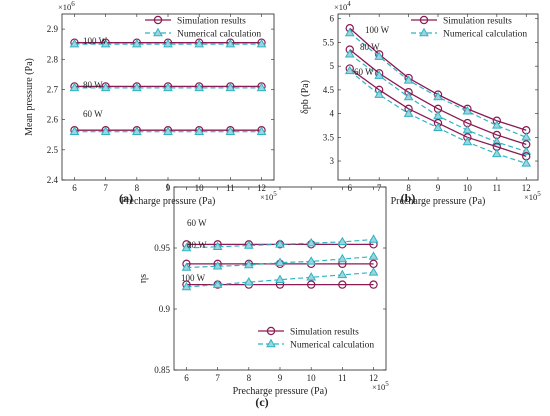 This screenshot has height=416, width=550. Describe the element at coordinates (332, 19) in the screenshot. I see `y-tick-label: 6` at that location.